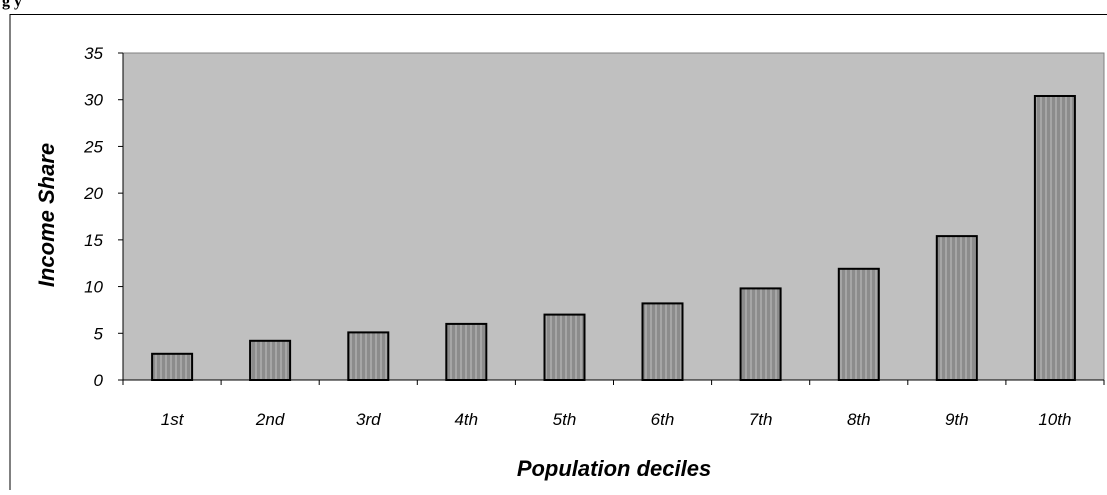 This screenshot has width=1107, height=495. Describe the element at coordinates (662, 341) in the screenshot. I see `bar-6th` at that location.